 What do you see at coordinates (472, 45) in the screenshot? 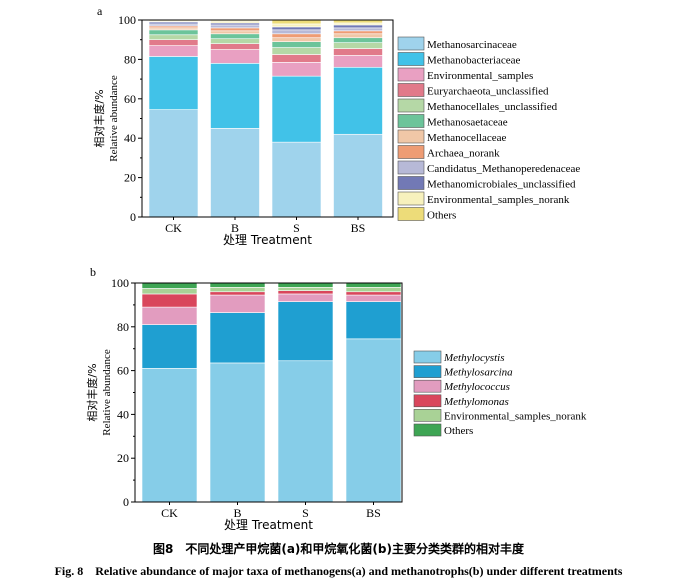
I see `legend-label: Methanosarcinaceae` at bounding box center [472, 45].